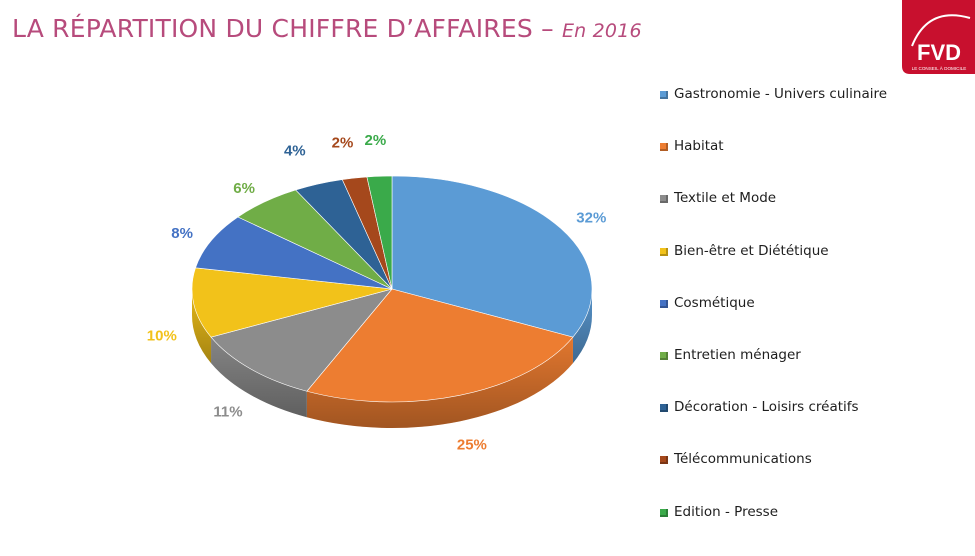 The image size is (975, 556). What do you see at coordinates (737, 354) in the screenshot?
I see `legend-label: Entretien ménager` at bounding box center [737, 354].